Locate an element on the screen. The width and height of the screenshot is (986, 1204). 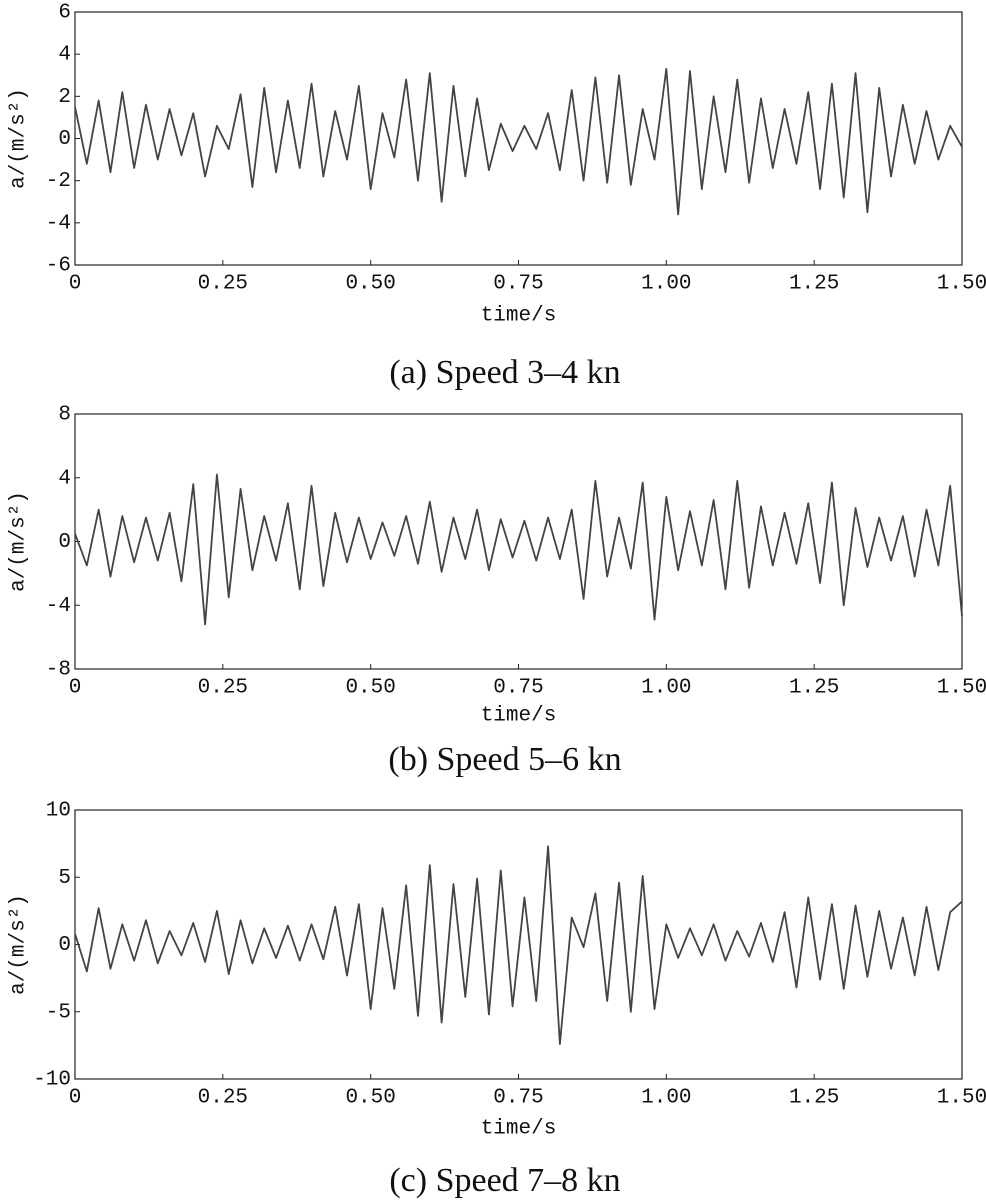
y-tick-label: 2 is located at coordinates (64, 97).